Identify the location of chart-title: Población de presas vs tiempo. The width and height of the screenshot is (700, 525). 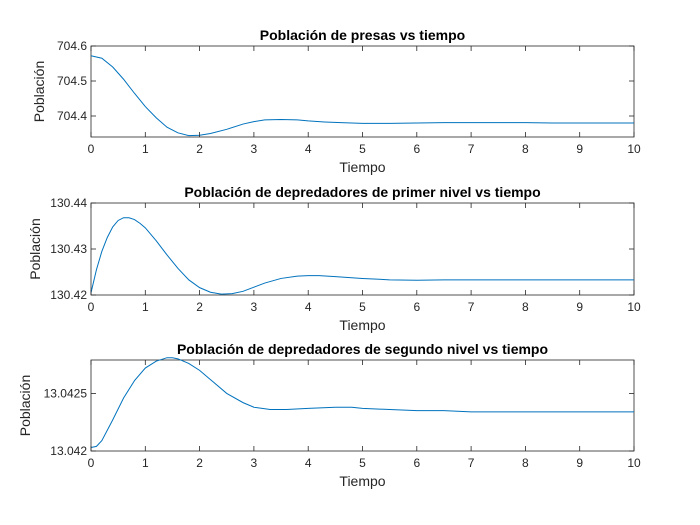
(362, 35).